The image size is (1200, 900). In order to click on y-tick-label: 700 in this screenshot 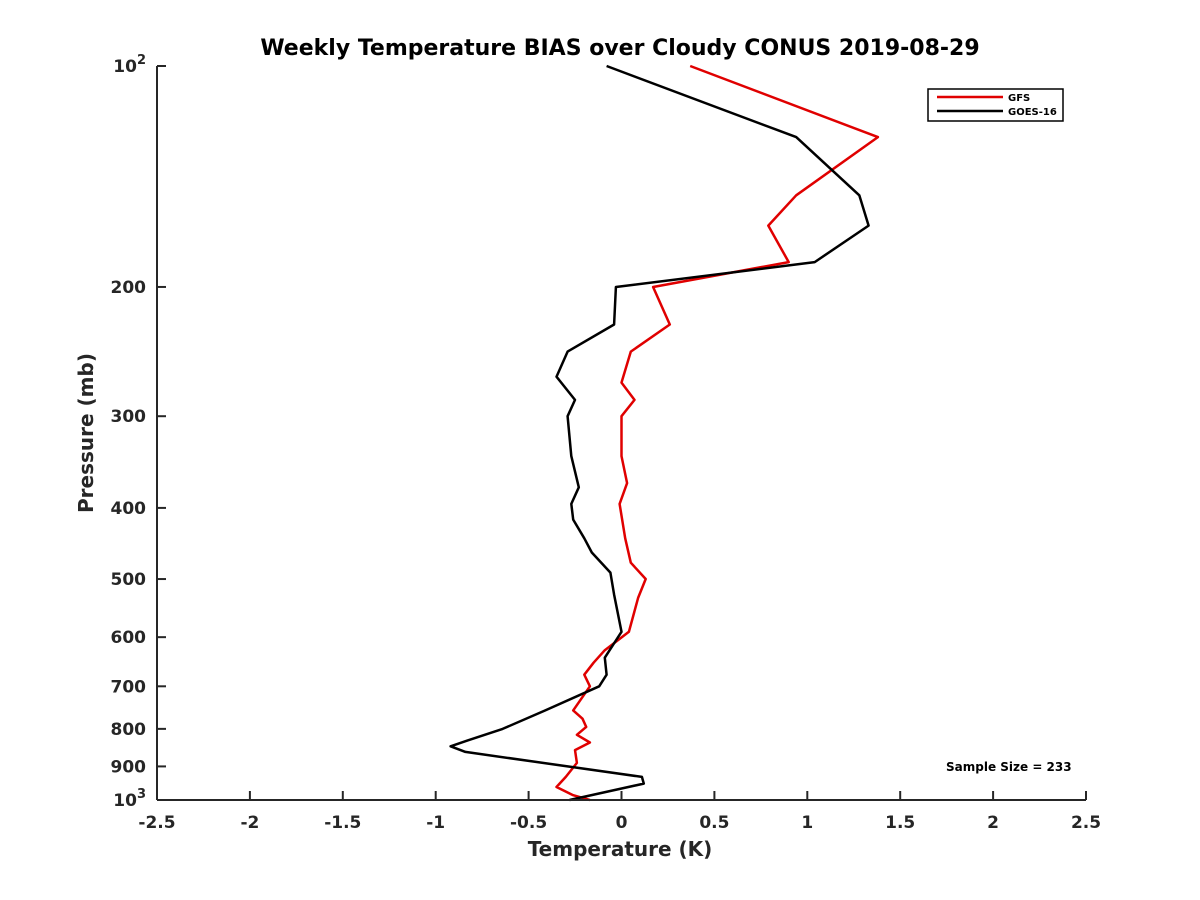, I will do `click(129, 687)`.